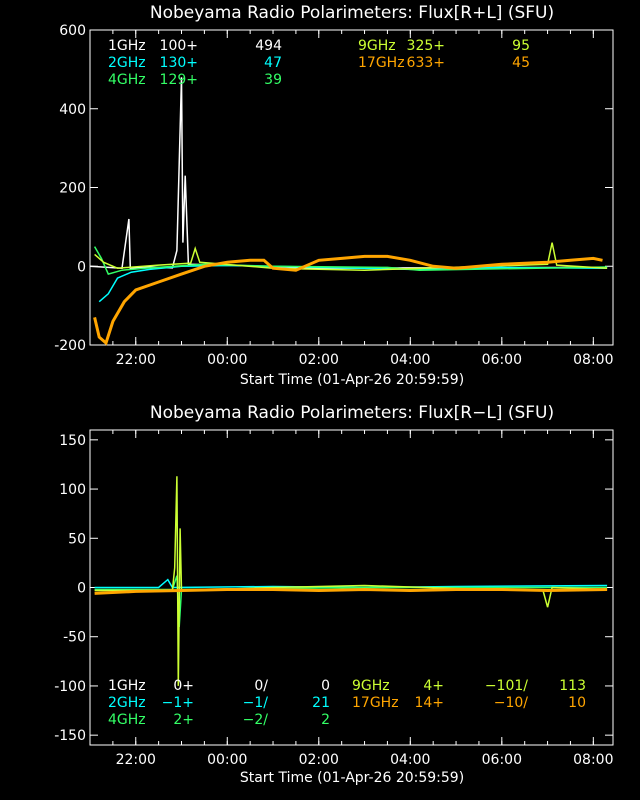 The height and width of the screenshot is (800, 640). I want to click on legend-17GHz-field: 14+, so click(429, 703).